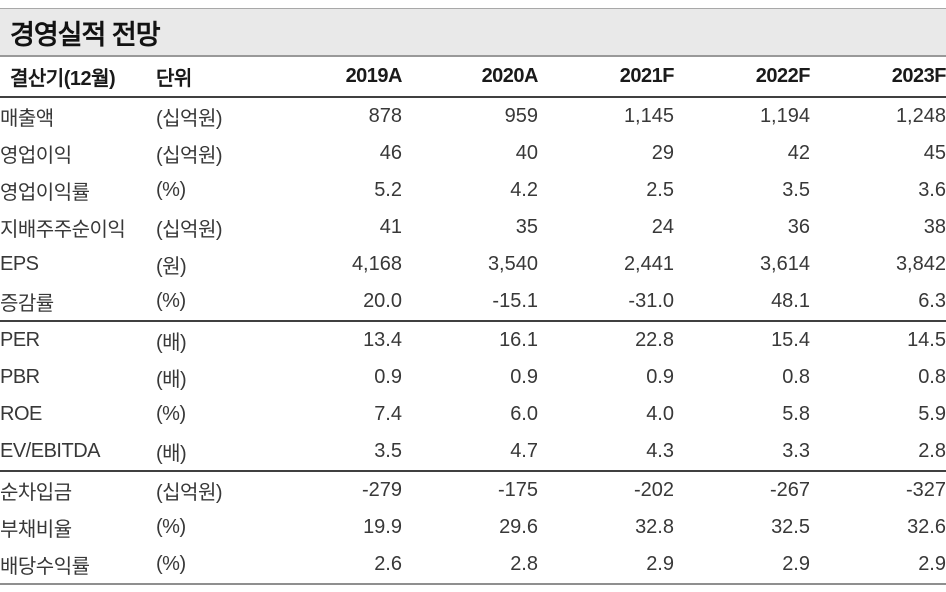 The height and width of the screenshot is (592, 946). What do you see at coordinates (925, 490) in the screenshot?
I see `cell-value: -327` at bounding box center [925, 490].